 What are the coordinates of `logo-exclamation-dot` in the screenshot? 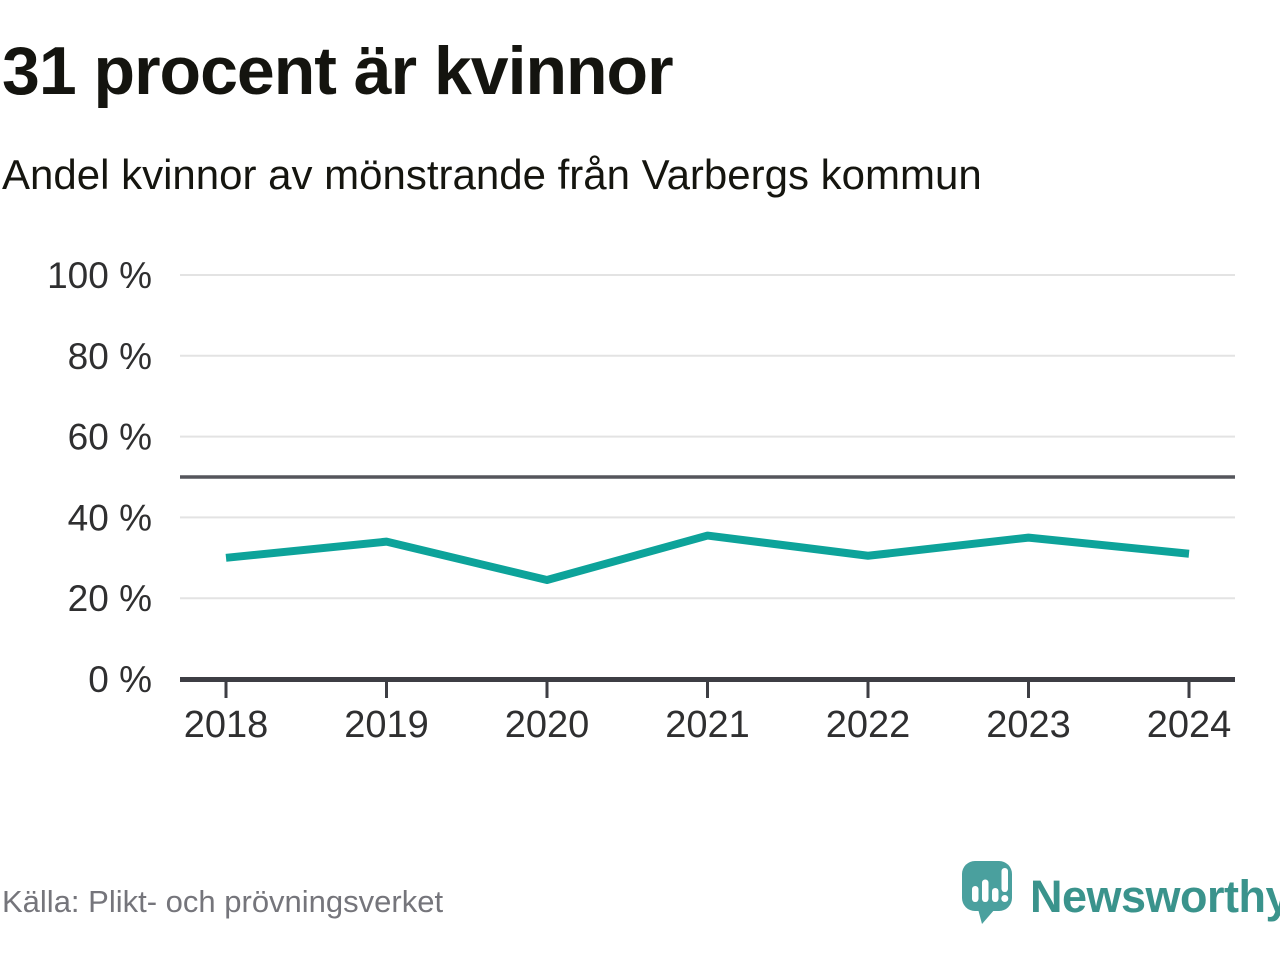 It's located at (1005, 898).